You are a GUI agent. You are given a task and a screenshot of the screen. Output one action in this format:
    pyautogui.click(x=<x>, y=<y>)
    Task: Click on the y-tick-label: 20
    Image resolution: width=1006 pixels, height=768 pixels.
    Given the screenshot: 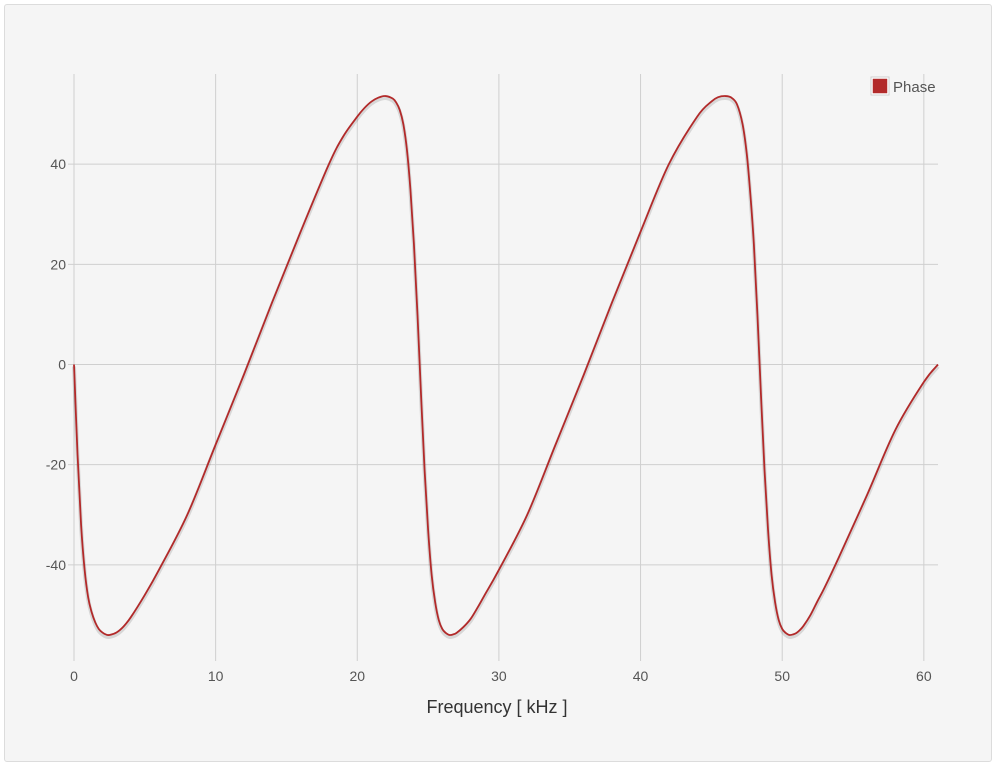 What is the action you would take?
    pyautogui.click(x=58, y=264)
    